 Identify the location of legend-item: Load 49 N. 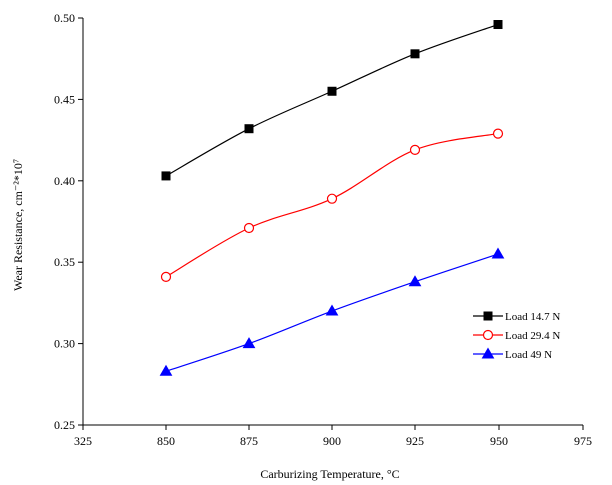
(512, 354).